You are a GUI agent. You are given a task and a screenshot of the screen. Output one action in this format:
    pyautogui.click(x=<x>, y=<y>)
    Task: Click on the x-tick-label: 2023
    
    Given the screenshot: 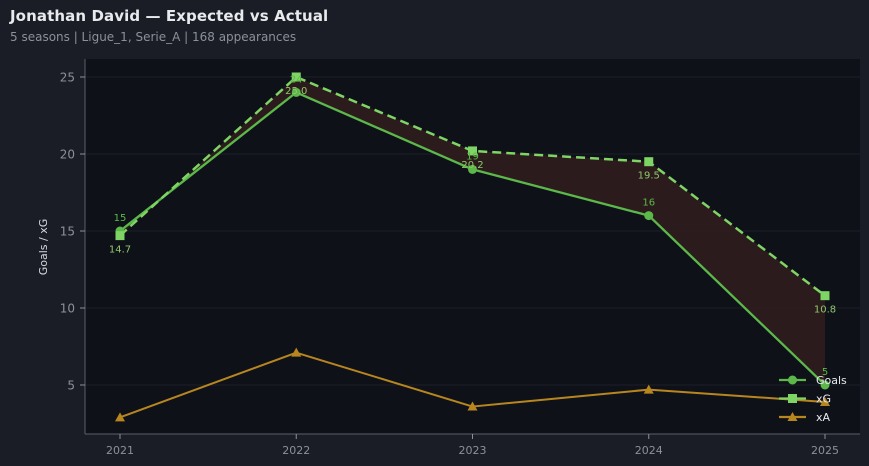 What is the action you would take?
    pyautogui.click(x=473, y=450)
    